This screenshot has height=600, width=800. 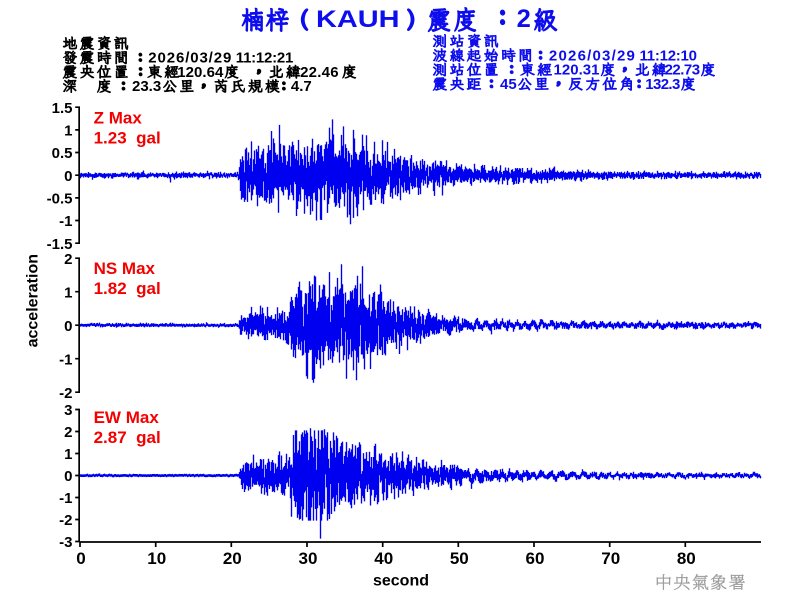 What do you see at coordinates (508, 84) in the screenshot?
I see `svg-text: 45` at bounding box center [508, 84].